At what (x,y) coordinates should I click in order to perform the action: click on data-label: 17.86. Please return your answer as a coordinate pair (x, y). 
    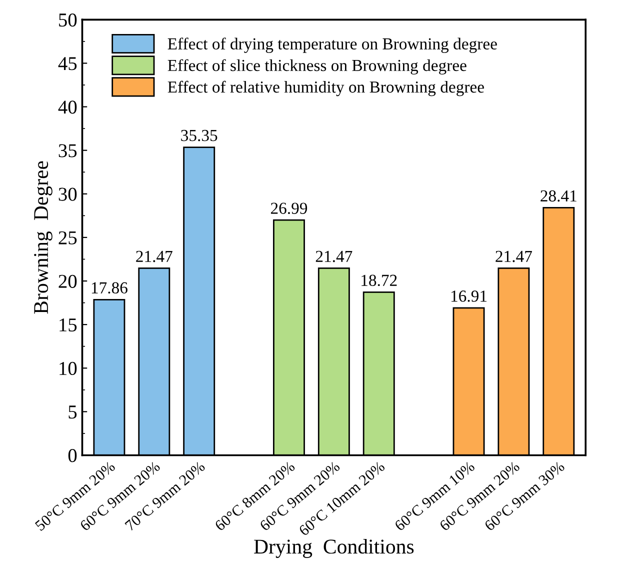
    Looking at the image, I should click on (110, 288).